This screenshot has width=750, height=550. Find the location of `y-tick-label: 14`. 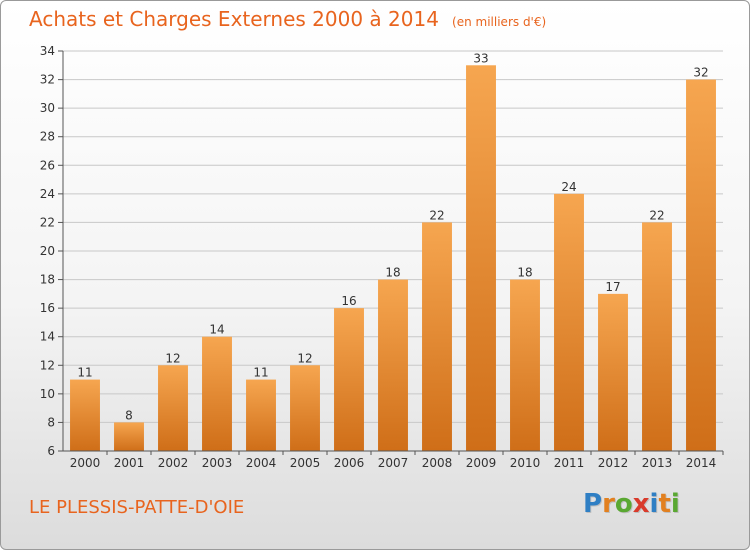

y-tick-label: 14 is located at coordinates (47, 337).